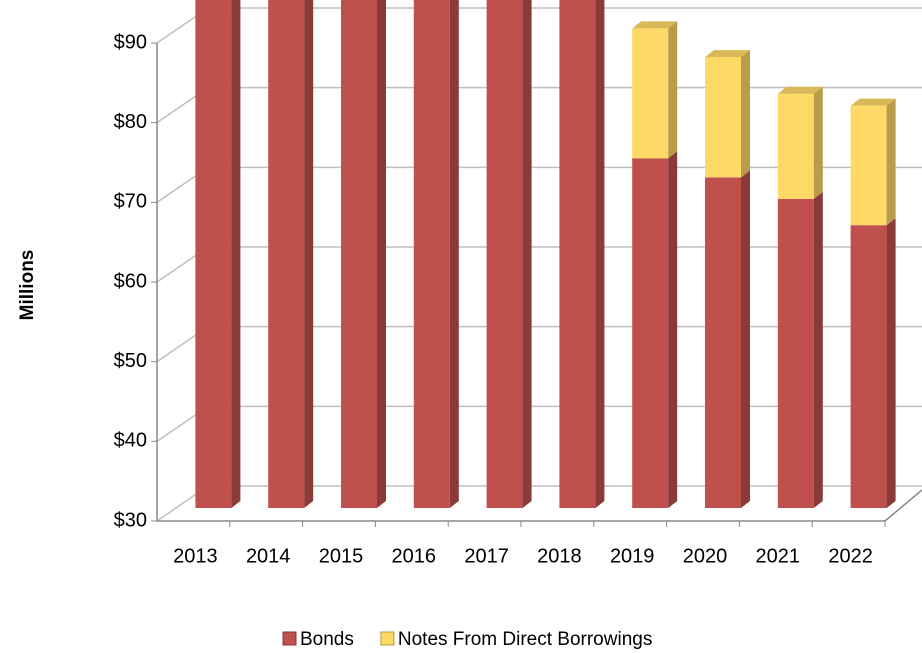 This screenshot has height=653, width=922. I want to click on y-tick-label: $30, so click(130, 520).